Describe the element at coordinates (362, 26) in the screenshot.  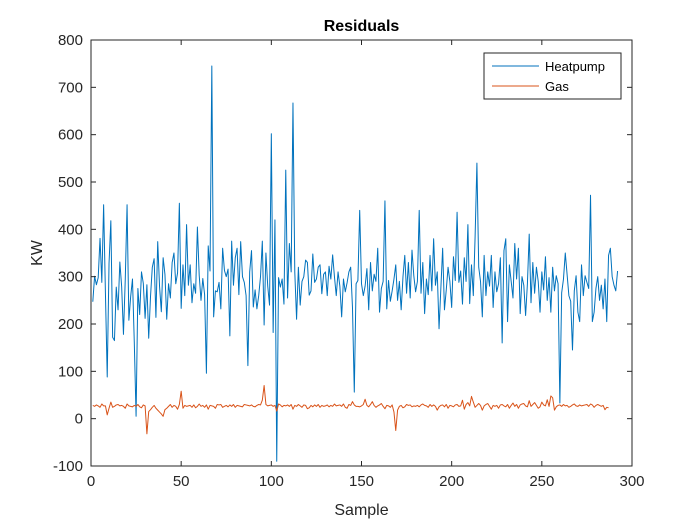
I see `chart-title: Residuals` at that location.